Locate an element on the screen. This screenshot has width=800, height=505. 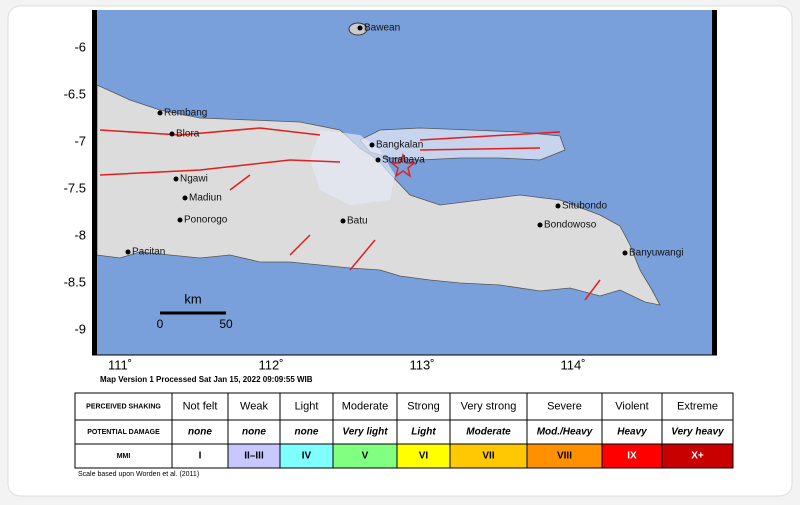
lon-tick-label: 113˚ is located at coordinates (421, 364).